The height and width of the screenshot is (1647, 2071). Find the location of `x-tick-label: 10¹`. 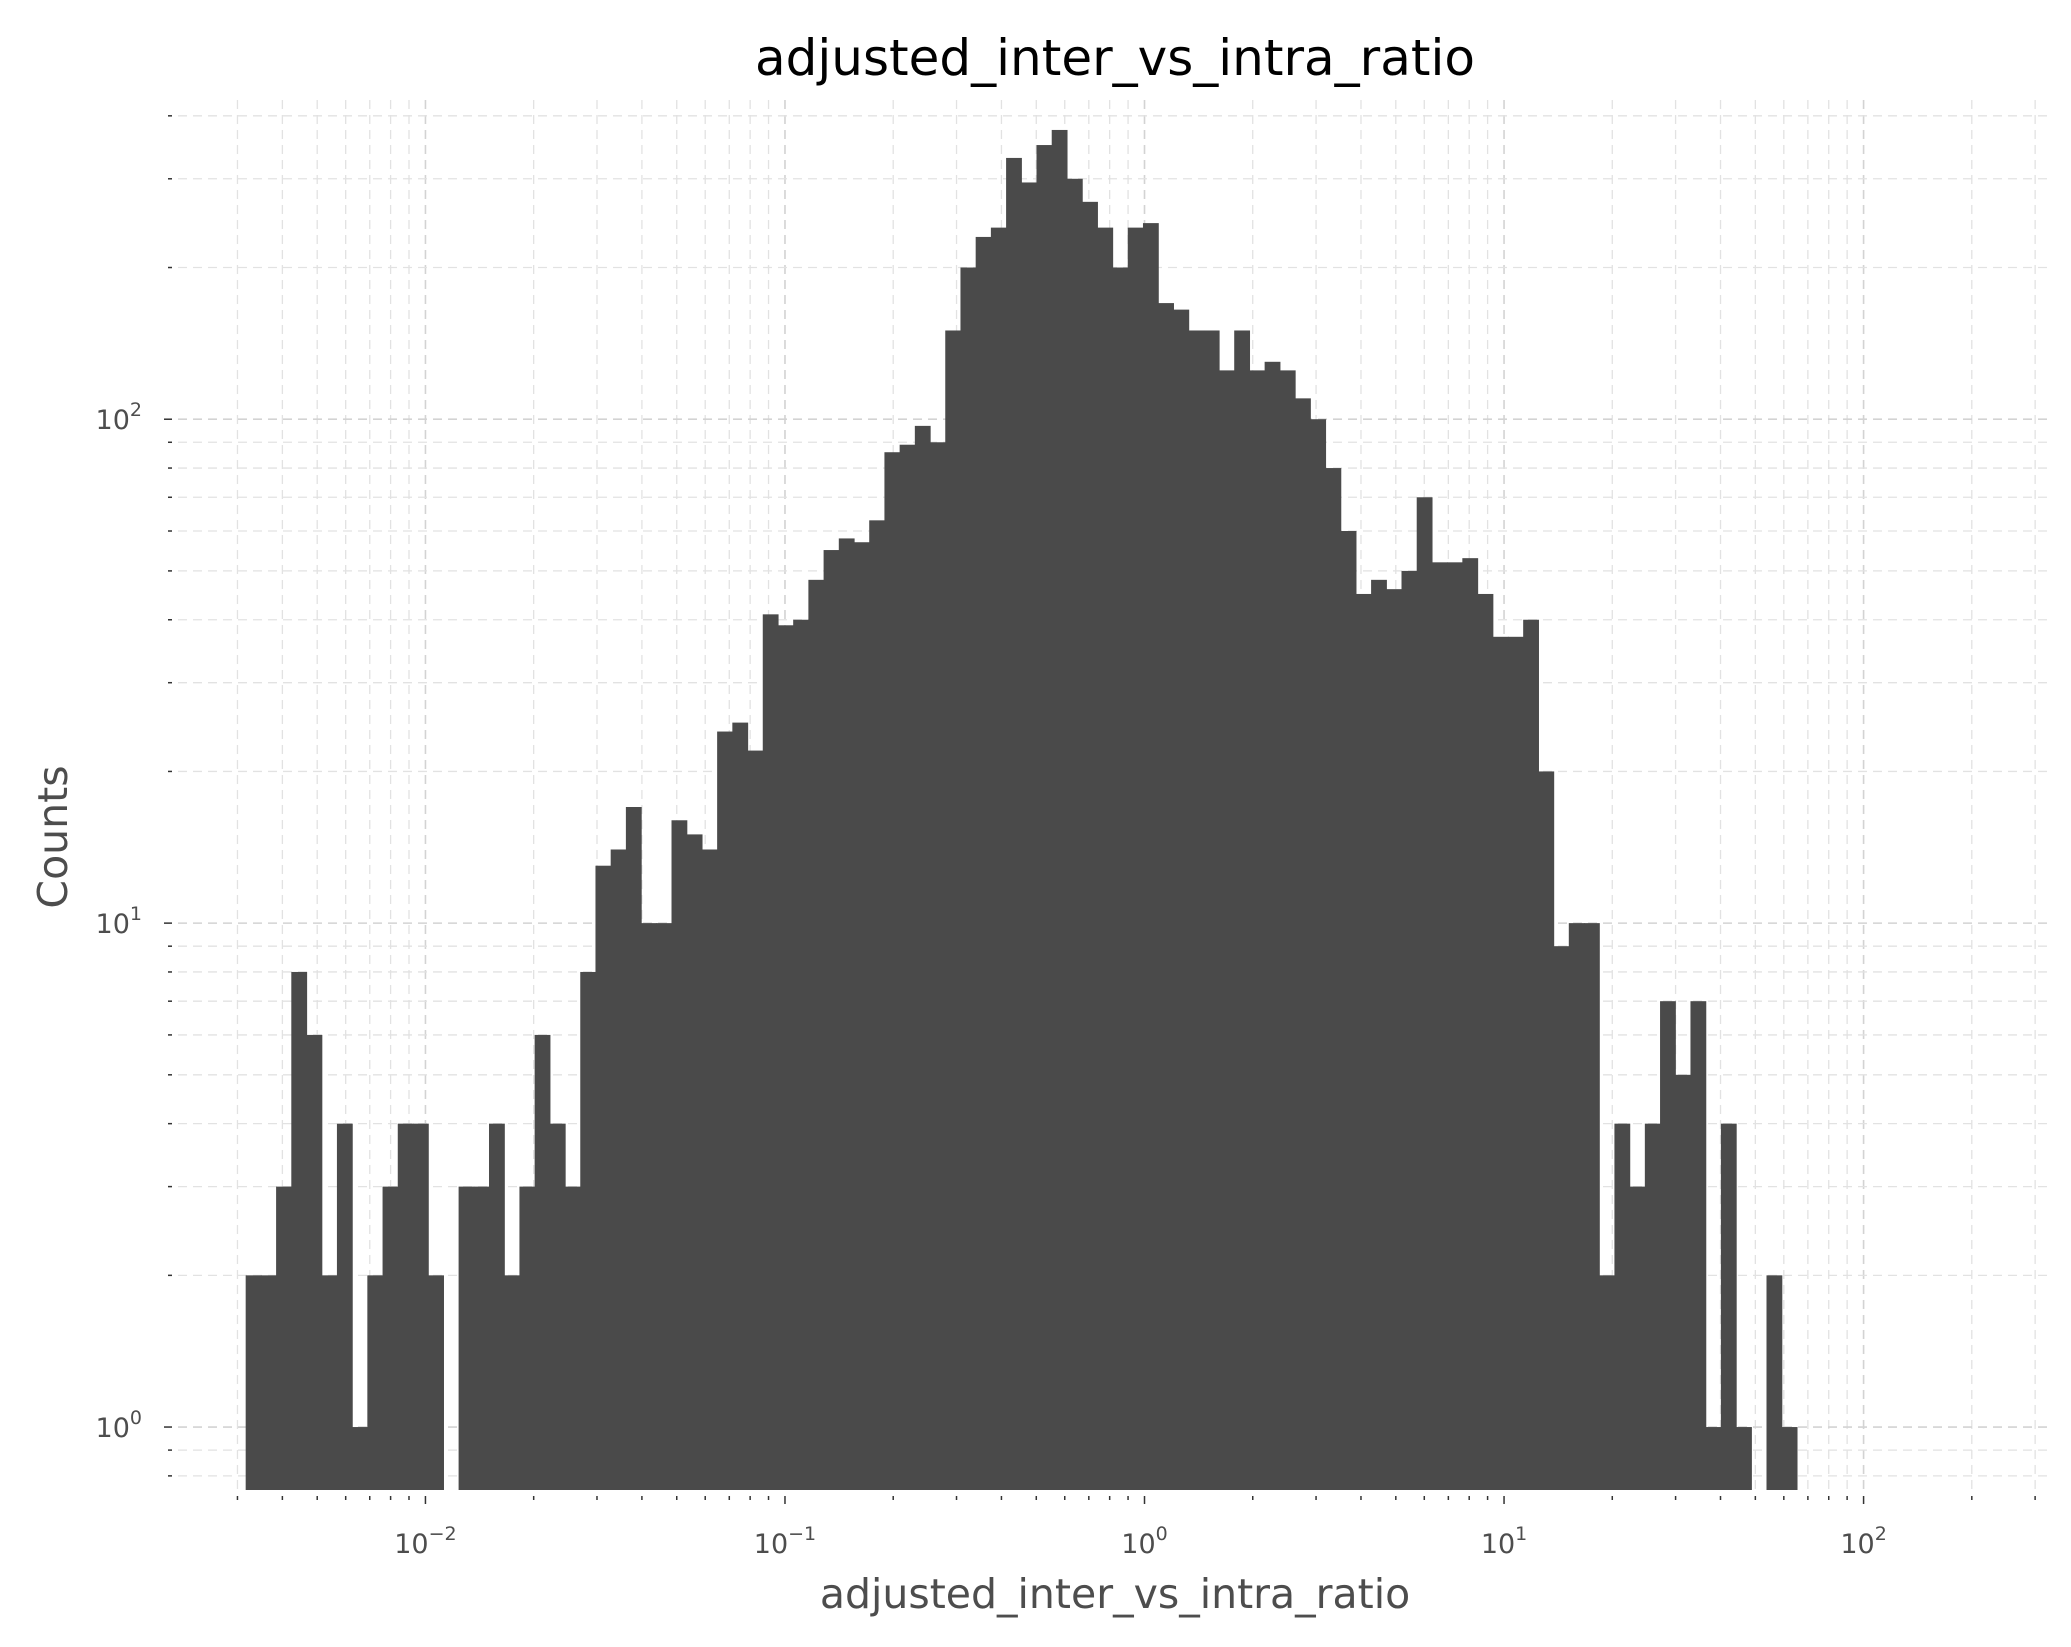

x-tick-label: 10¹ is located at coordinates (1504, 1541).